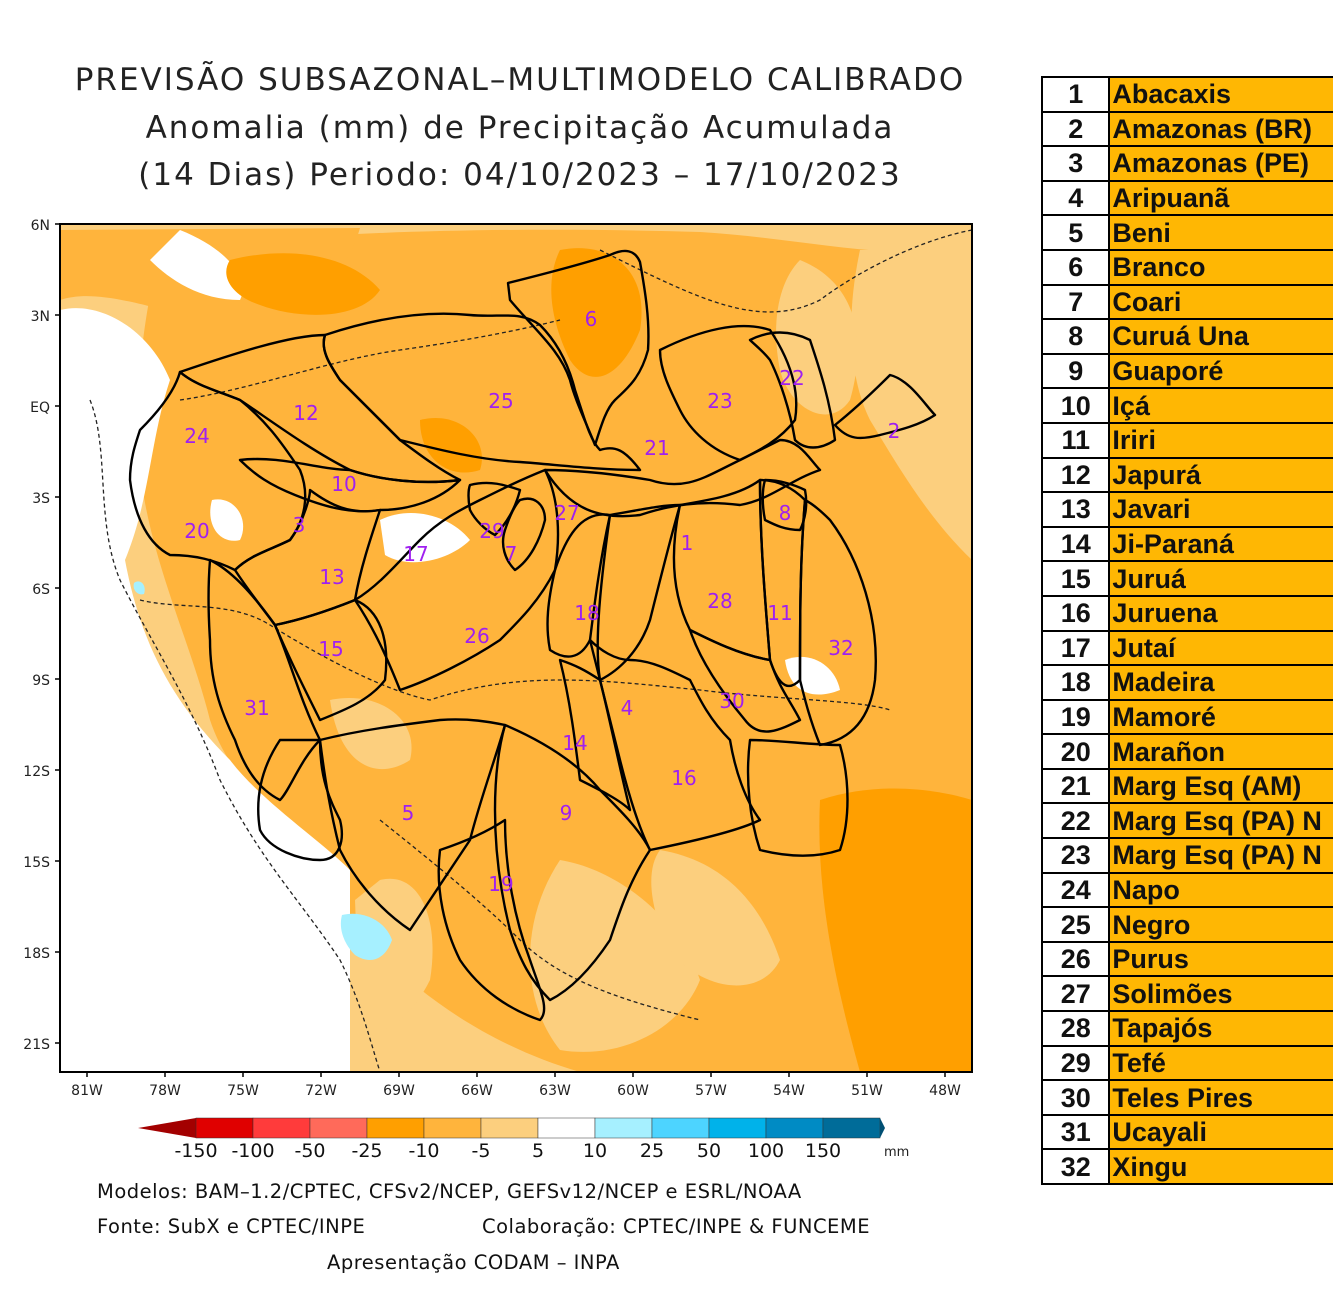  Describe the element at coordinates (1220, 890) in the screenshot. I see `legend-basin-name: Napo` at that location.